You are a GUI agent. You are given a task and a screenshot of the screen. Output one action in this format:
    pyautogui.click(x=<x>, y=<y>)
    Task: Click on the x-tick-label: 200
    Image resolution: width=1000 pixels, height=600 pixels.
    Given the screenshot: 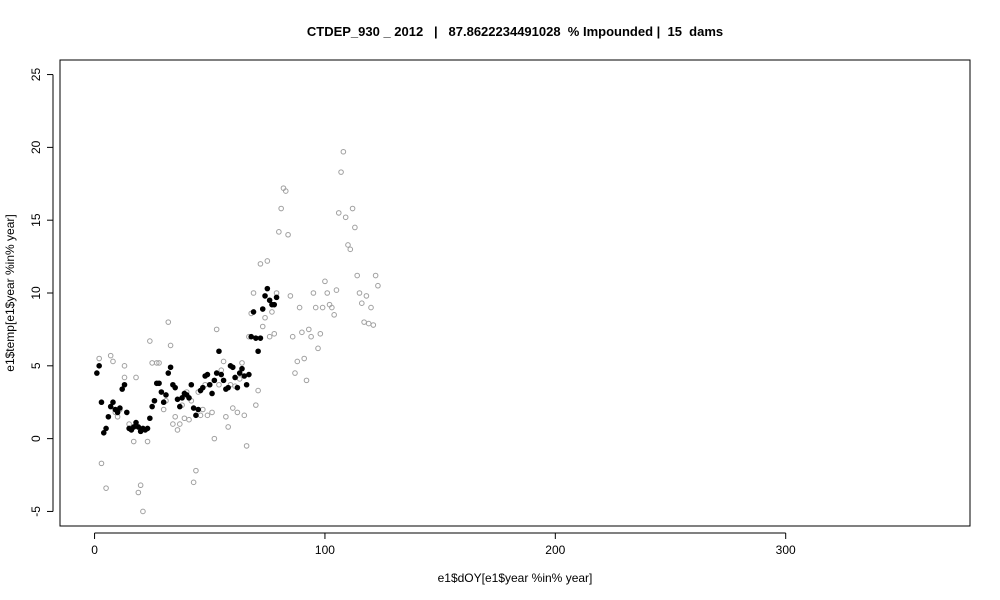 What is the action you would take?
    pyautogui.click(x=555, y=550)
    